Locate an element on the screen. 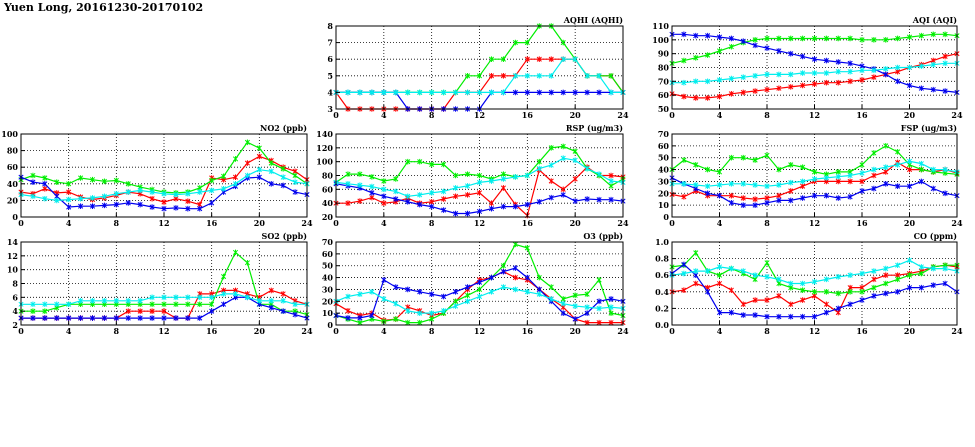  y-tick-label: 140 is located at coordinates (324, 134).